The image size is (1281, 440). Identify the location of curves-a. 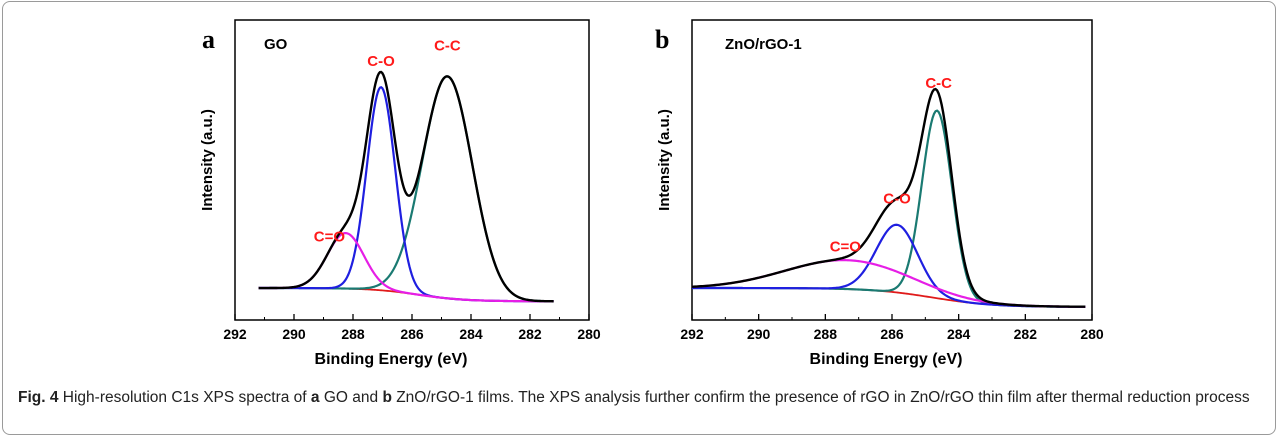
(406, 186).